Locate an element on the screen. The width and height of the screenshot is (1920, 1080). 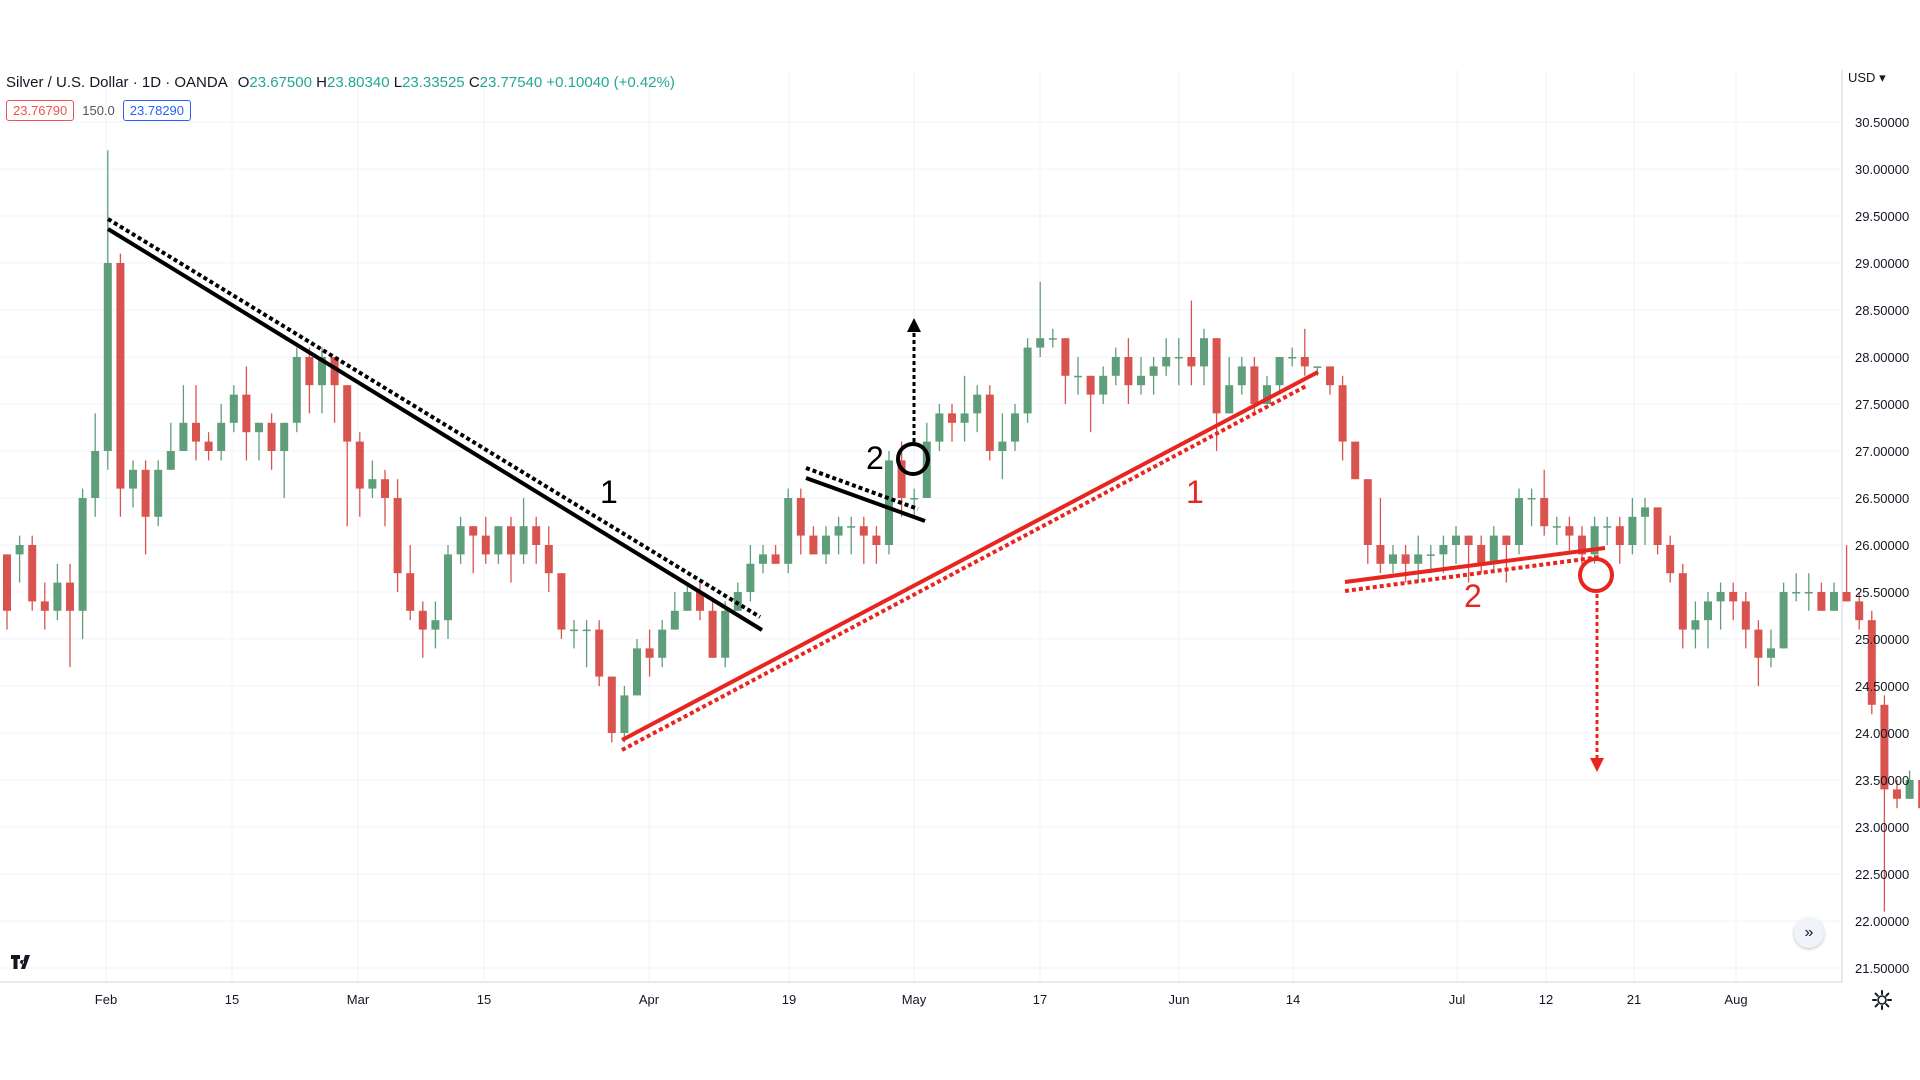
time-tick-label: Jun is located at coordinates (1179, 999).